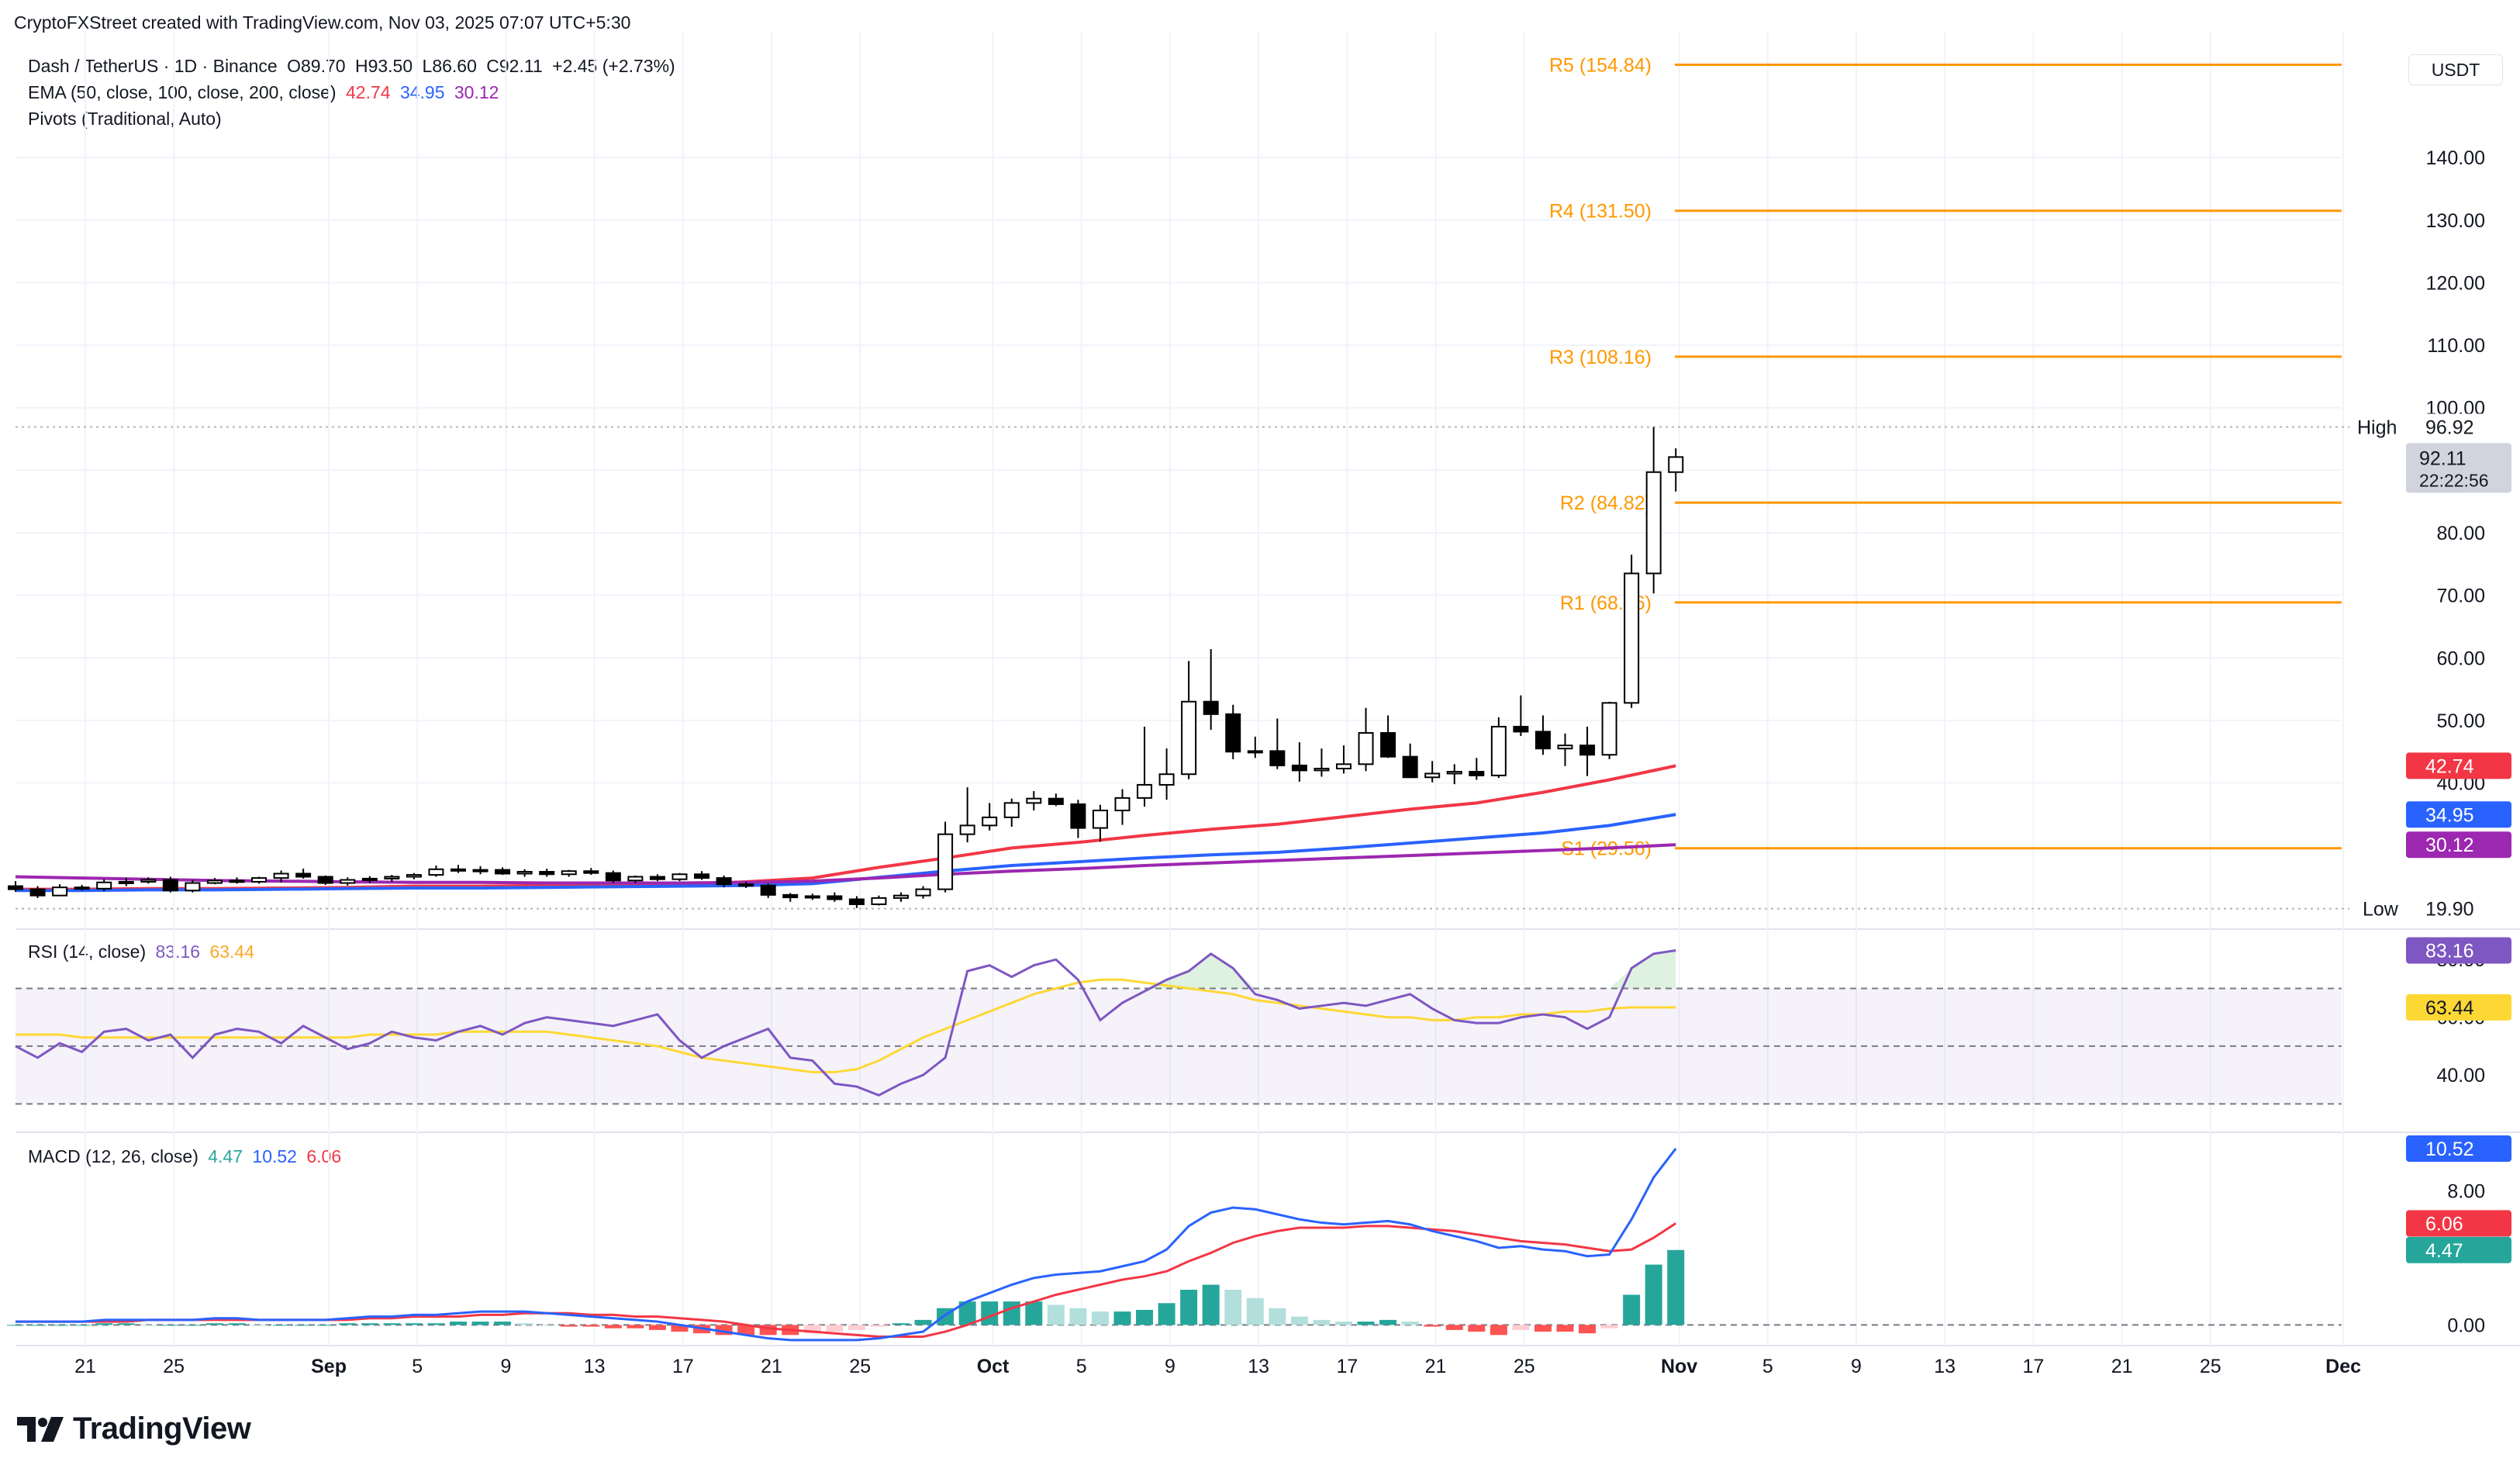  I want to click on time-tick-label: 17, so click(683, 1366).